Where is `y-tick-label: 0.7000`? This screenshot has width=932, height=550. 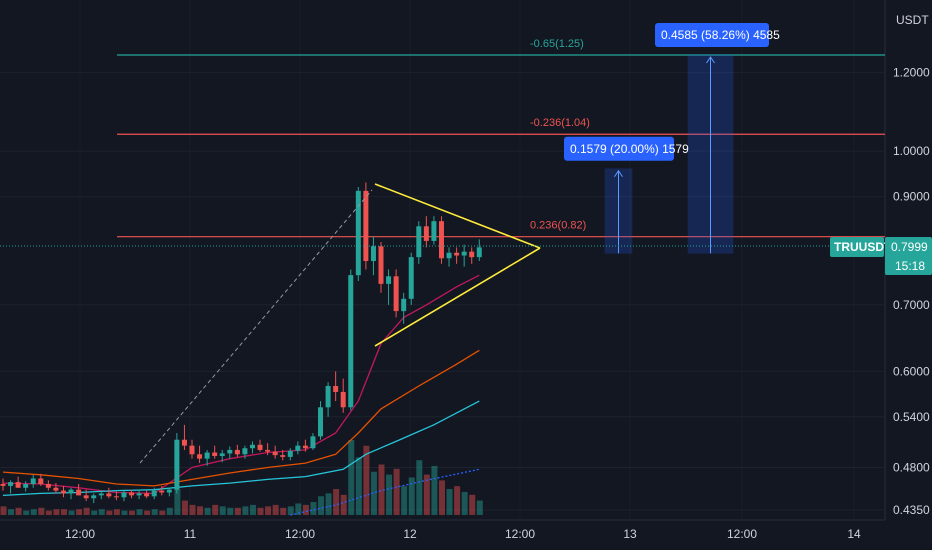 y-tick-label: 0.7000 is located at coordinates (911, 305).